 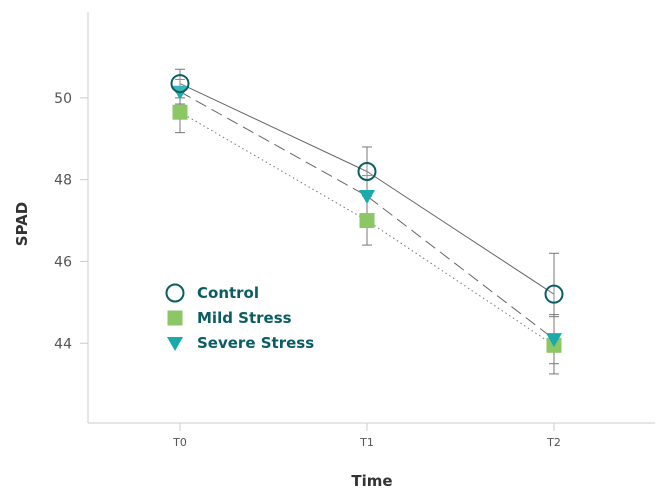 I want to click on legend: Control Mild Stress Severe Stress, so click(x=239, y=317).